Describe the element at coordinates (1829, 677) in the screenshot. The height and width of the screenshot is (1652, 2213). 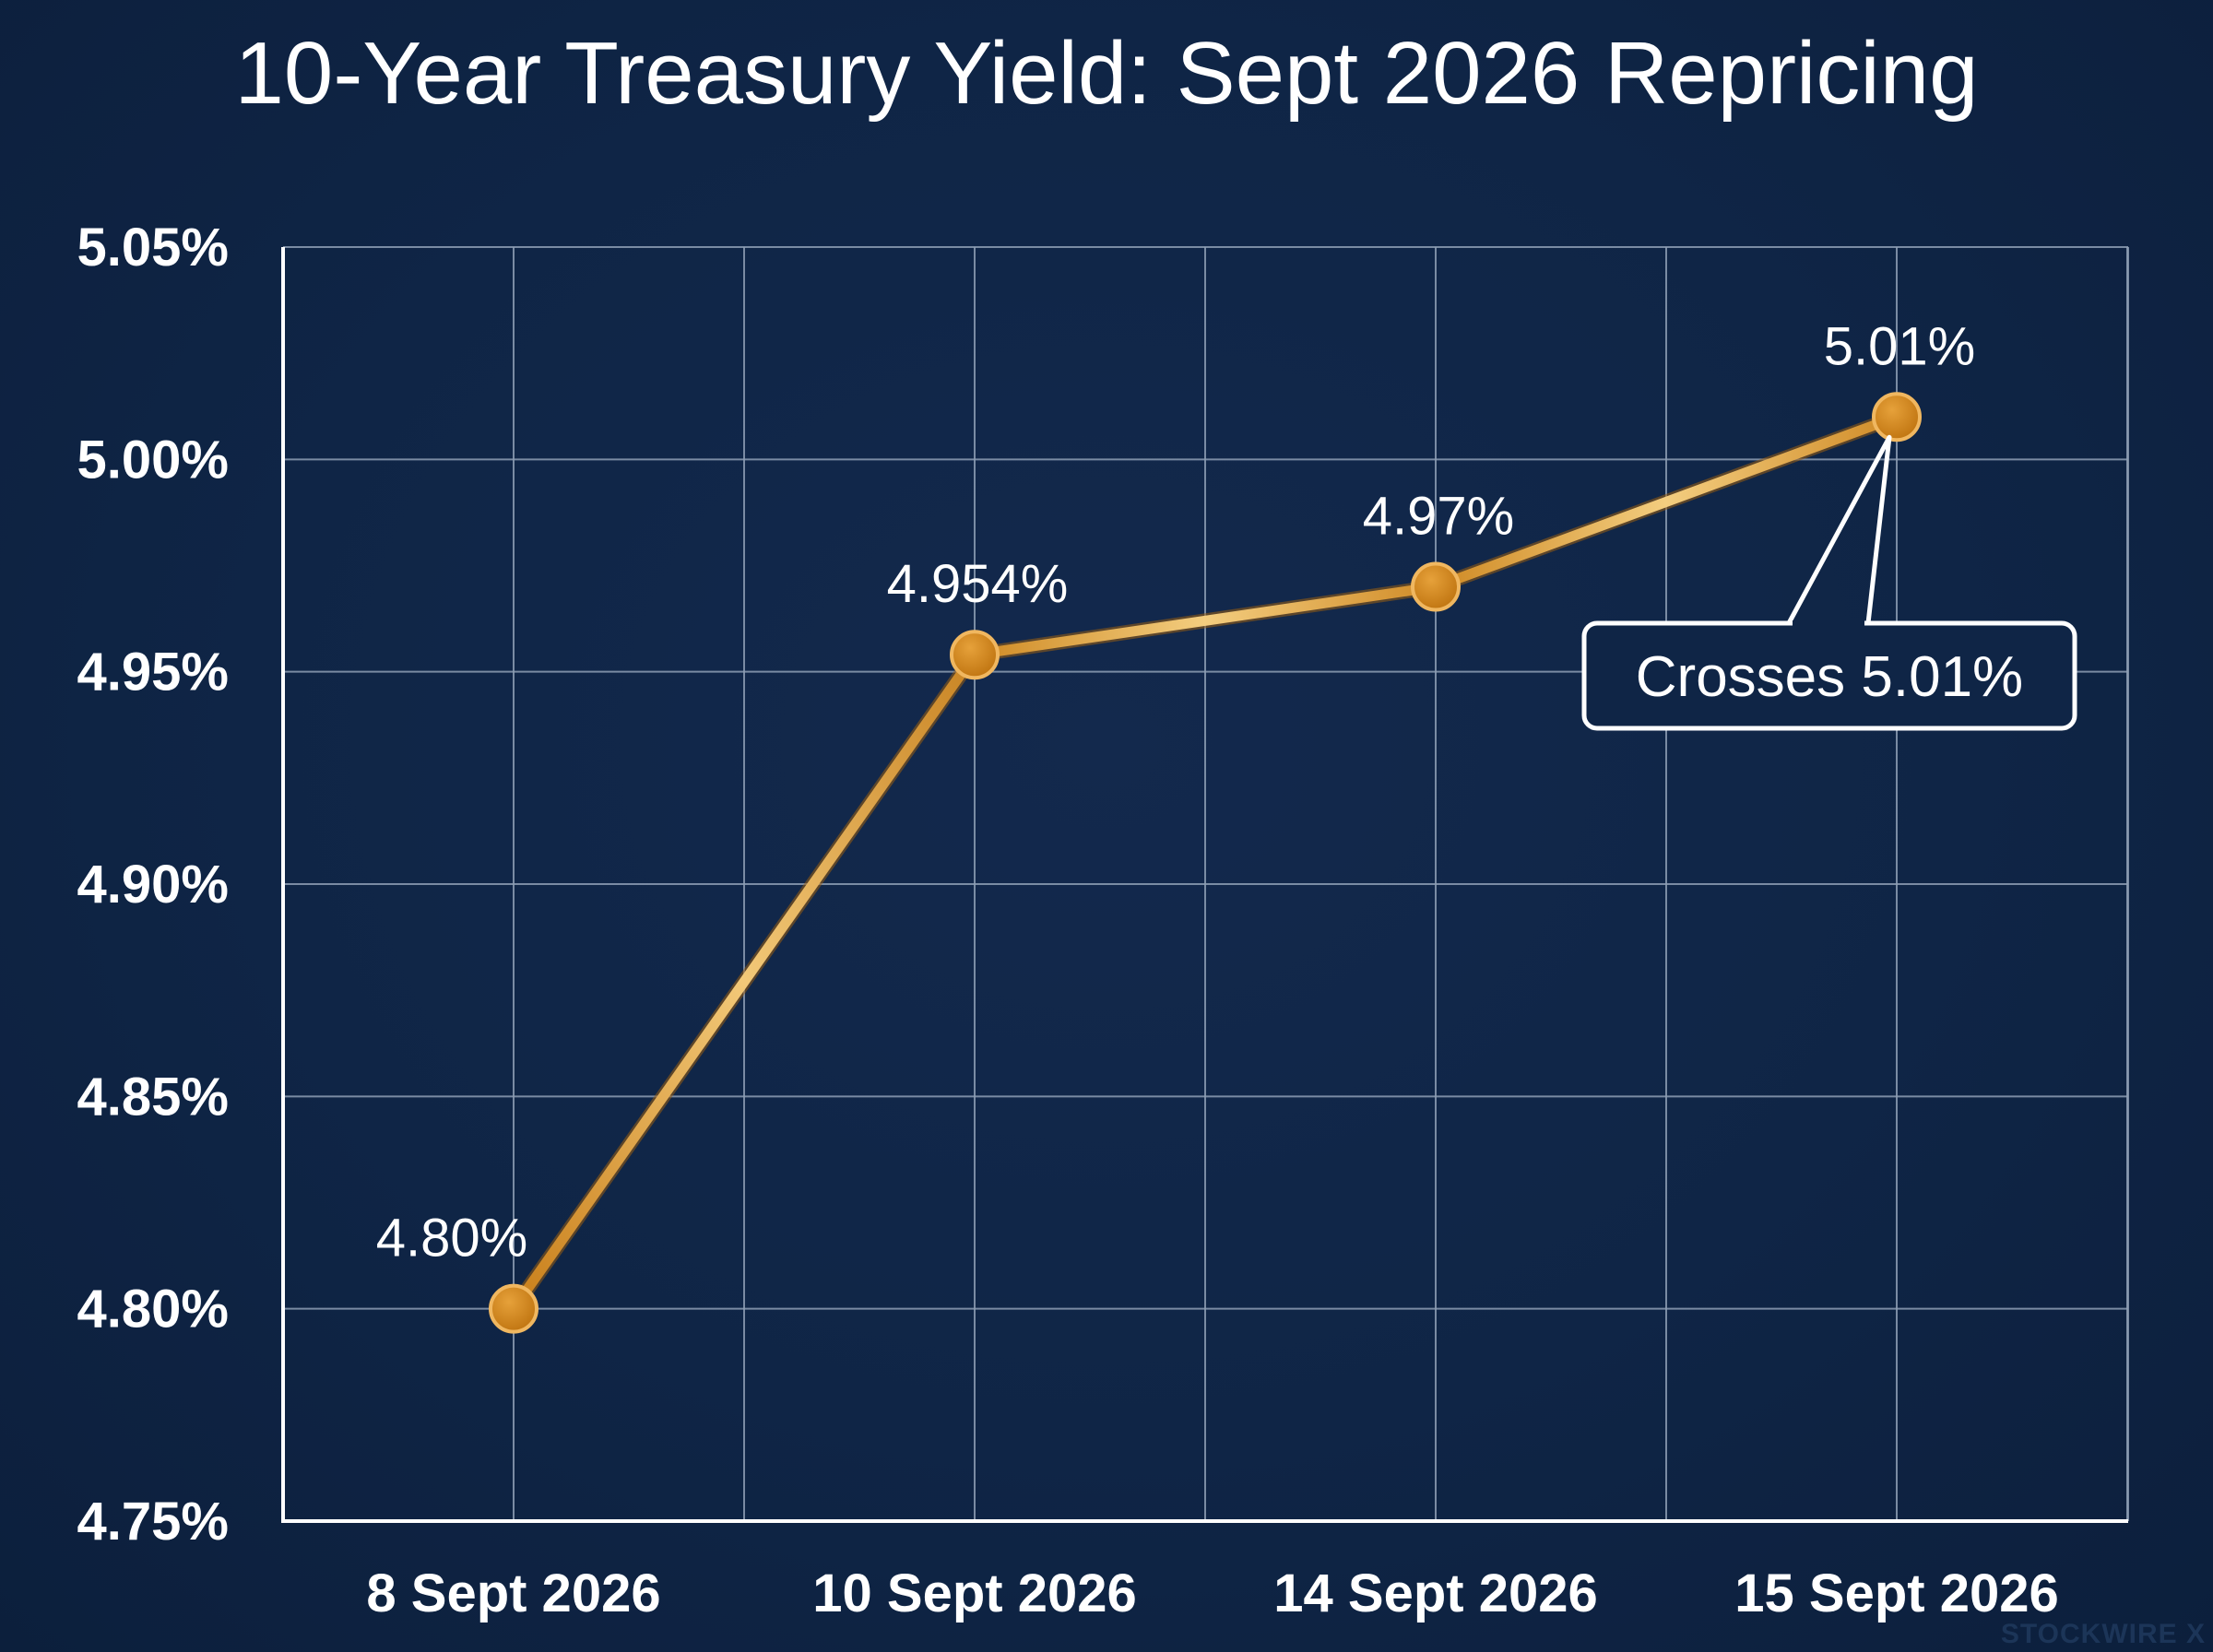
I see `annotation-label: Crosses 5.01%` at that location.